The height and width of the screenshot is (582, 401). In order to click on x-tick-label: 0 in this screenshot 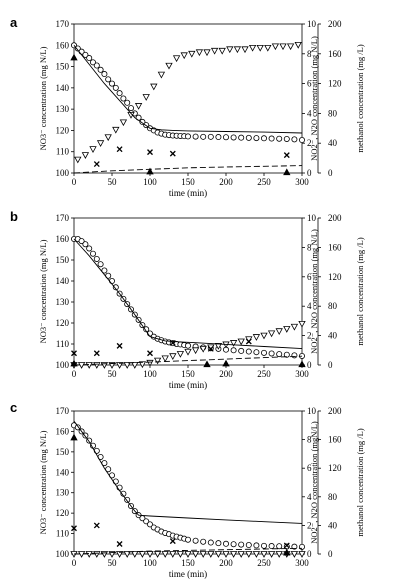, I will do `click(74, 374)`.